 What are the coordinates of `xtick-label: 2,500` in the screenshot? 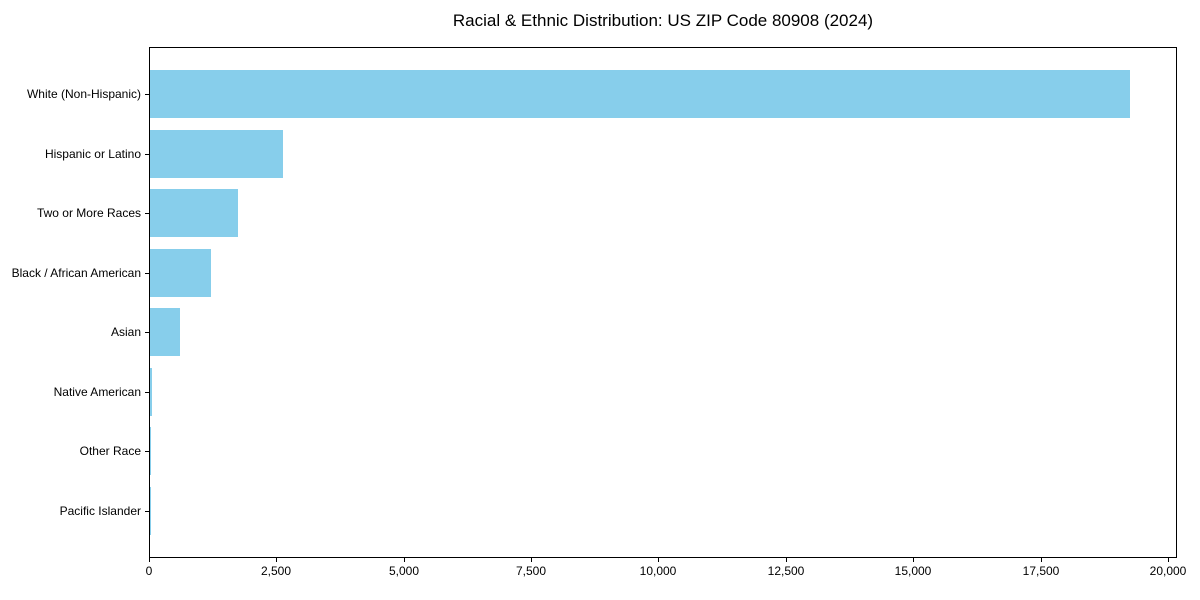 It's located at (276, 571).